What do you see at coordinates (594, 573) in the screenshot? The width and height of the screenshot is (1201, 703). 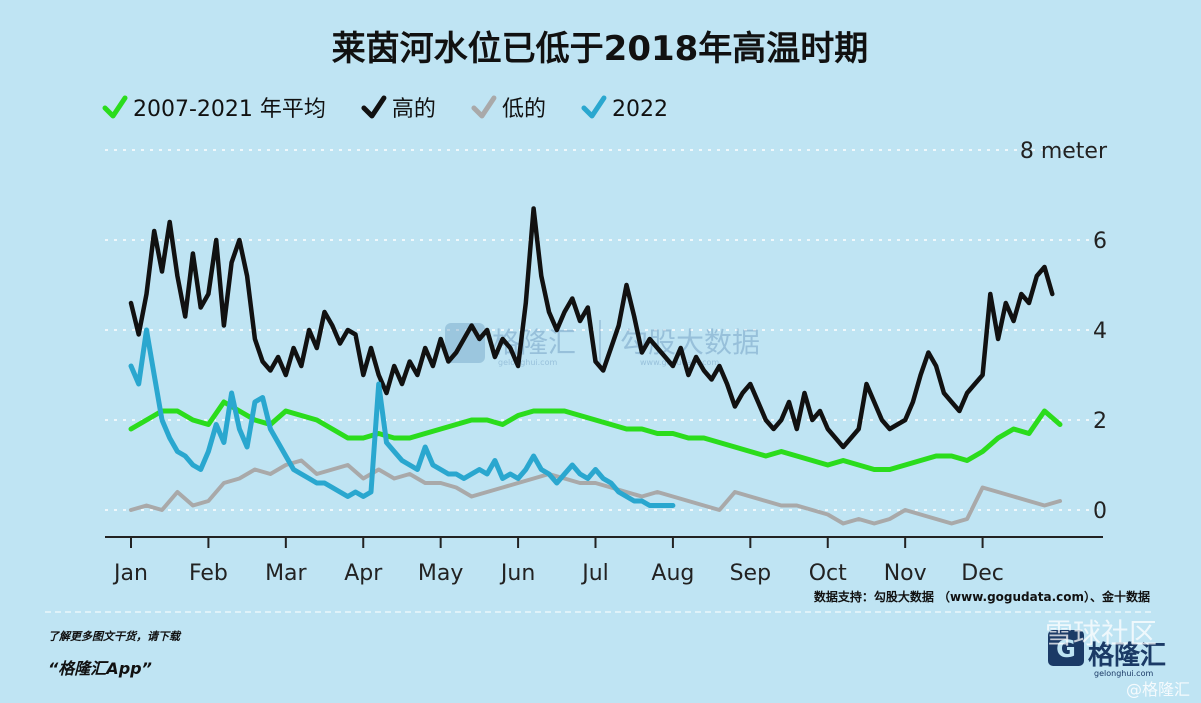 I see `x-tick-label-Jul: Jul` at bounding box center [594, 573].